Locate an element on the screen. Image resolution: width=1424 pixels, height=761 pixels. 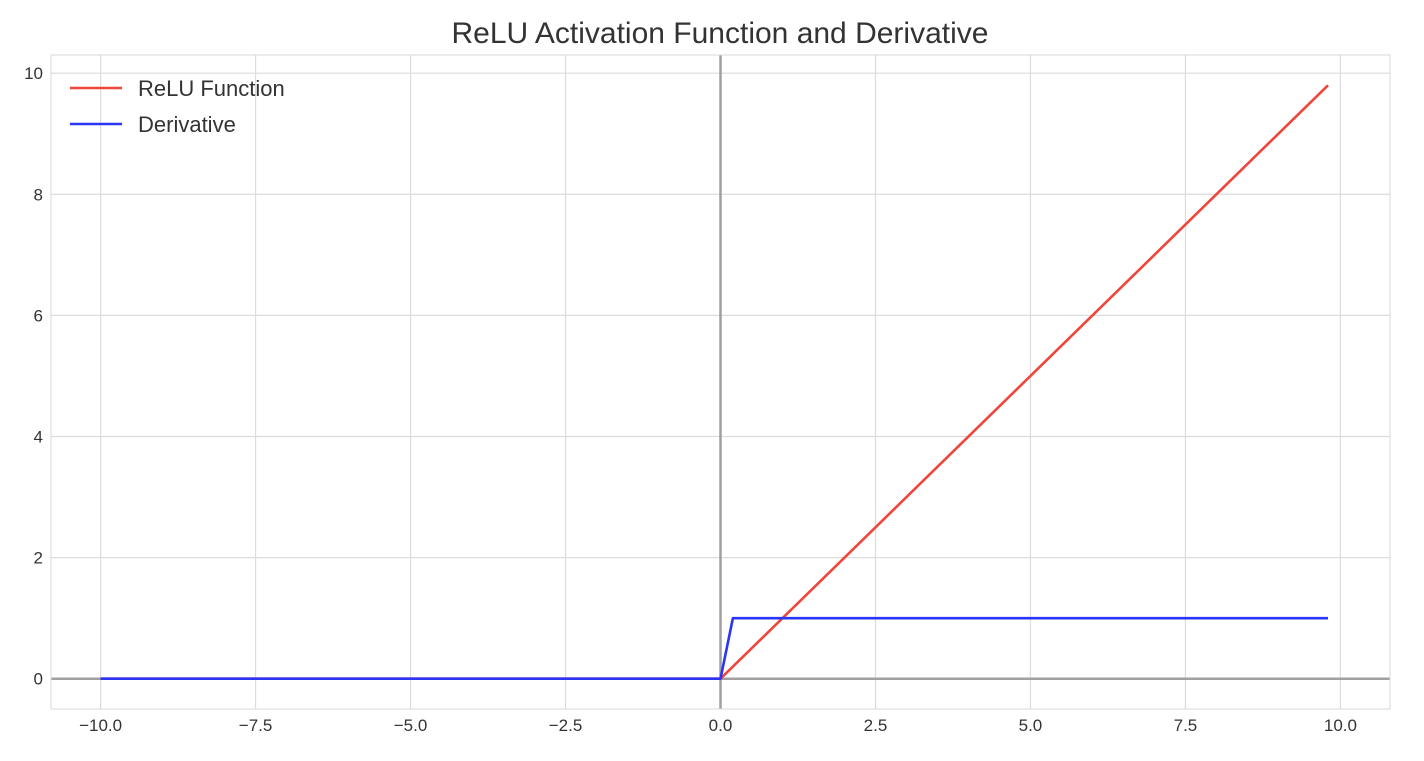
y-tick-label: 4 is located at coordinates (38, 437).